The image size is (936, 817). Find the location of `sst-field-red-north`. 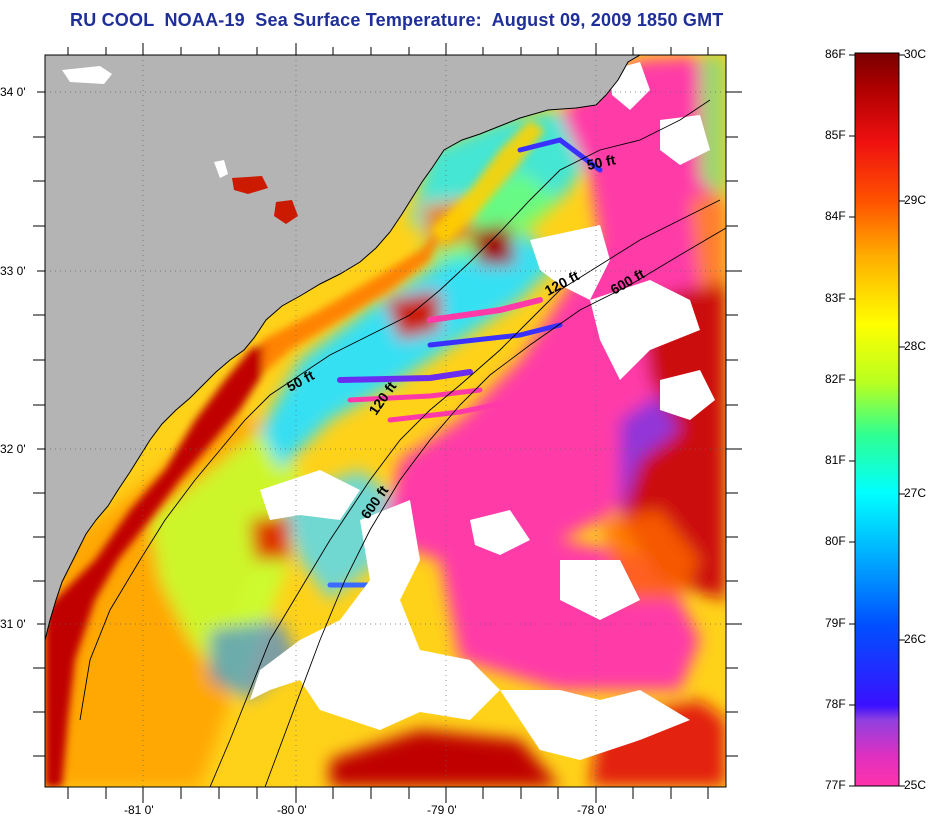

sst-field-red-north is located at coordinates (492, 245).